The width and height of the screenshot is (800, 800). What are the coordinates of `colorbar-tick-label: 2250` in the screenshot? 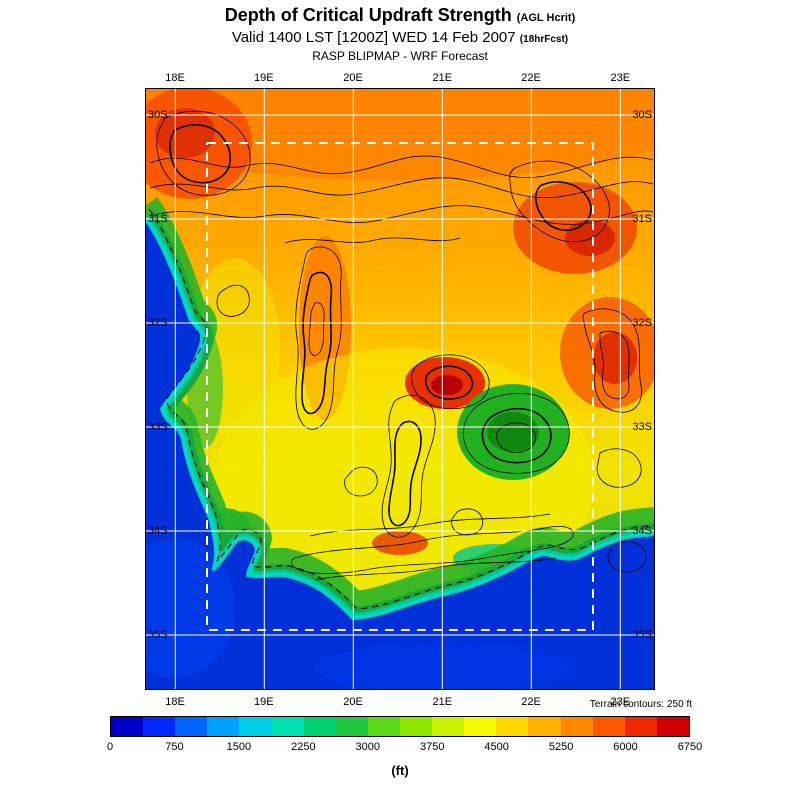 It's located at (303, 747).